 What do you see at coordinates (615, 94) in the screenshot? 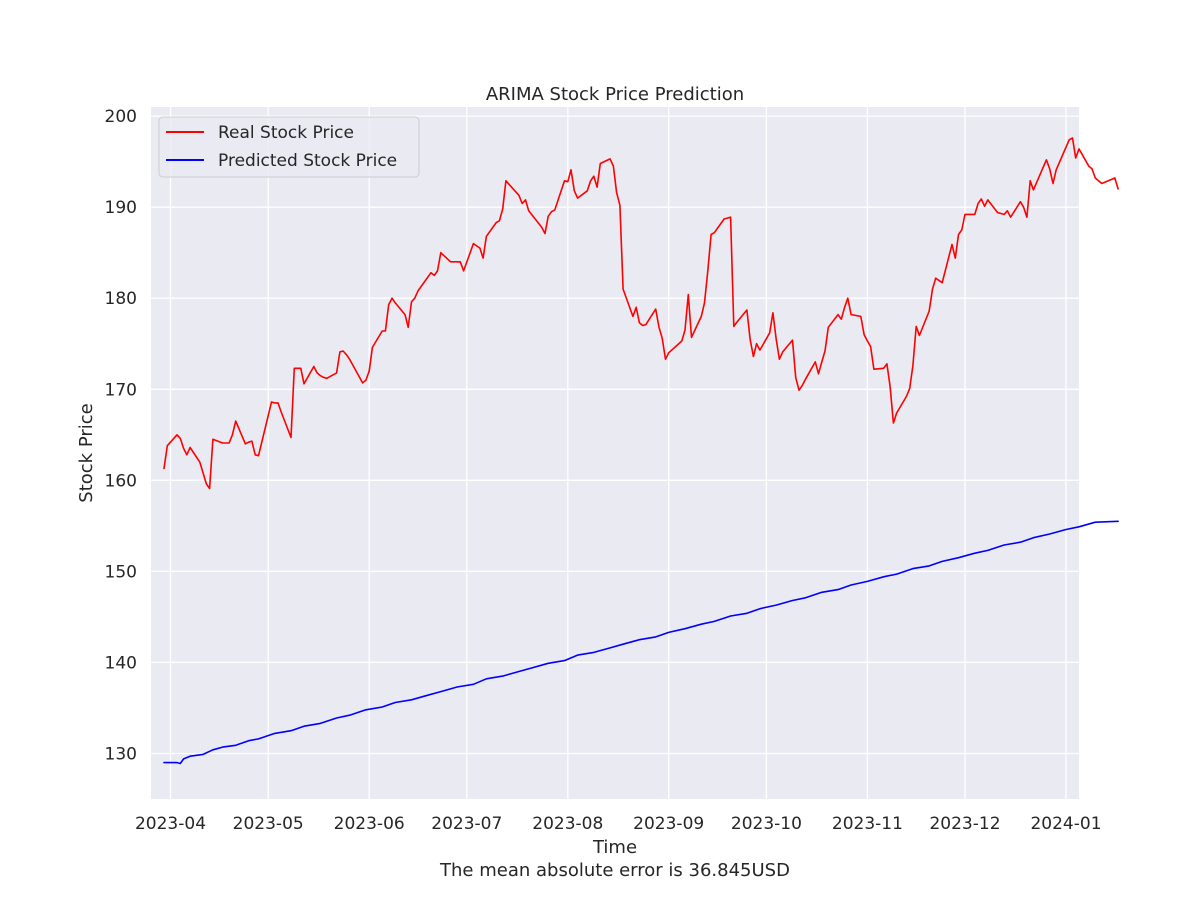
I see `chart-title: ARIMA Stock Price Prediction` at bounding box center [615, 94].